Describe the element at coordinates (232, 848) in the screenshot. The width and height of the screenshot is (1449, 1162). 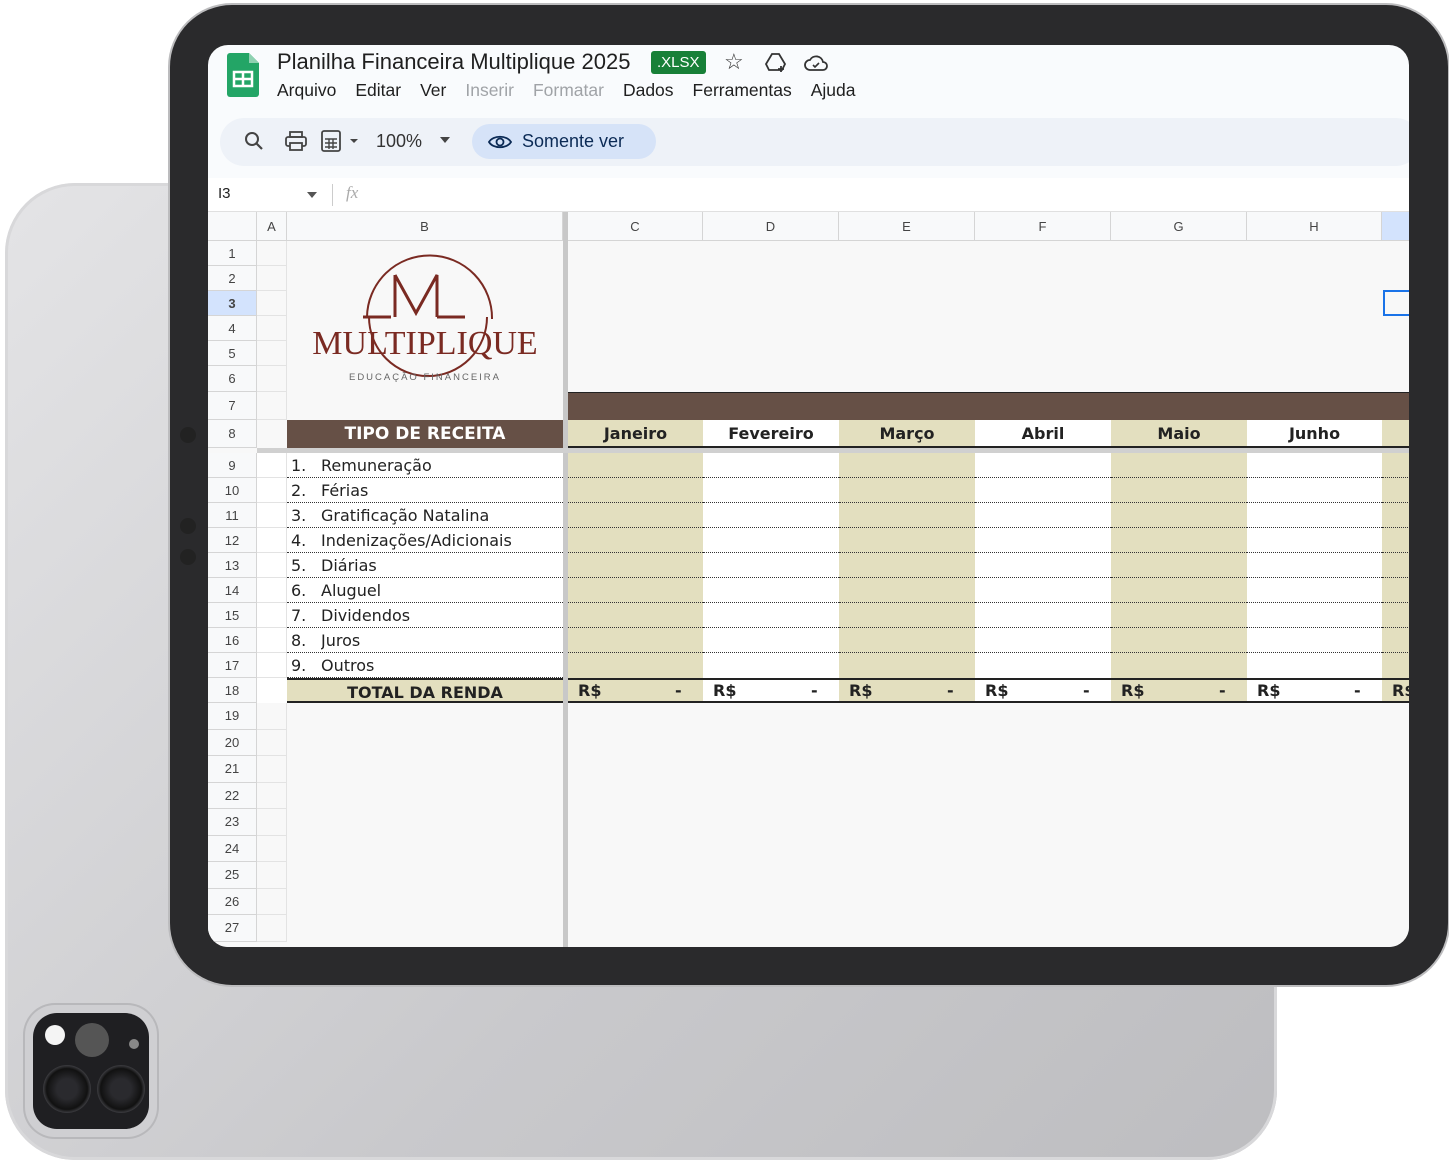
I see `row-header-24: 24` at that location.